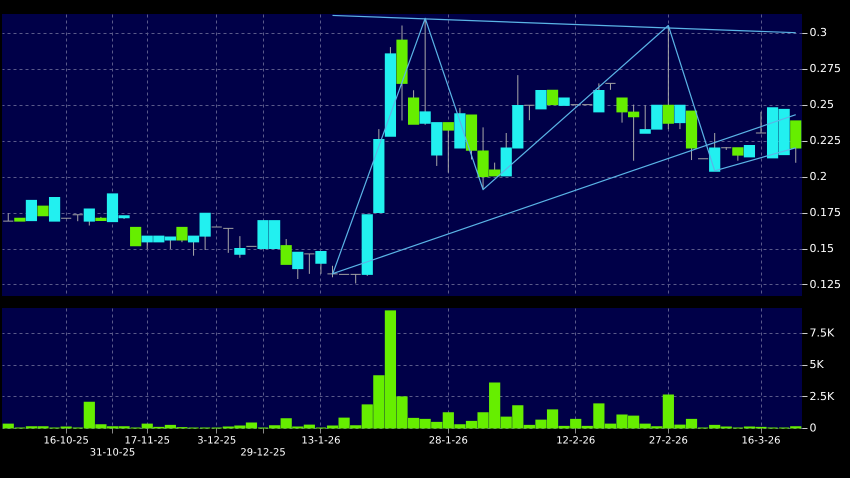  What do you see at coordinates (825, 284) in the screenshot?
I see `y-tick-label: 0.125` at bounding box center [825, 284].